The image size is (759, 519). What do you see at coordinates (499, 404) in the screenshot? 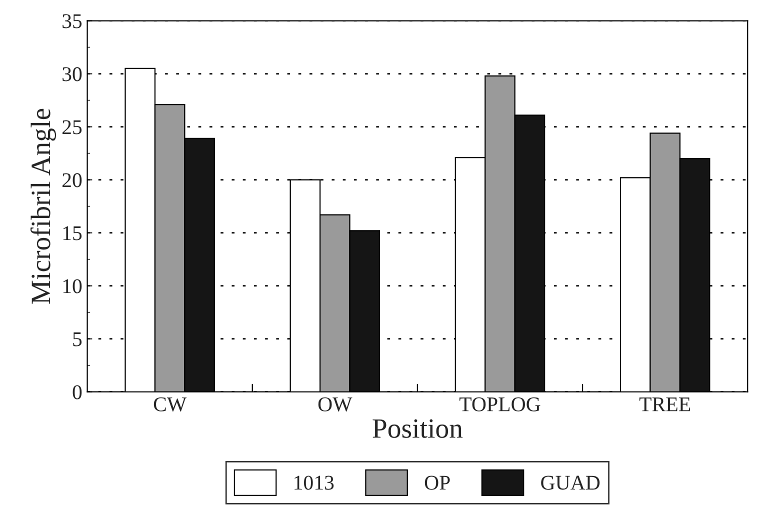
I see `x-tick-label: TOPLOG` at bounding box center [499, 404].